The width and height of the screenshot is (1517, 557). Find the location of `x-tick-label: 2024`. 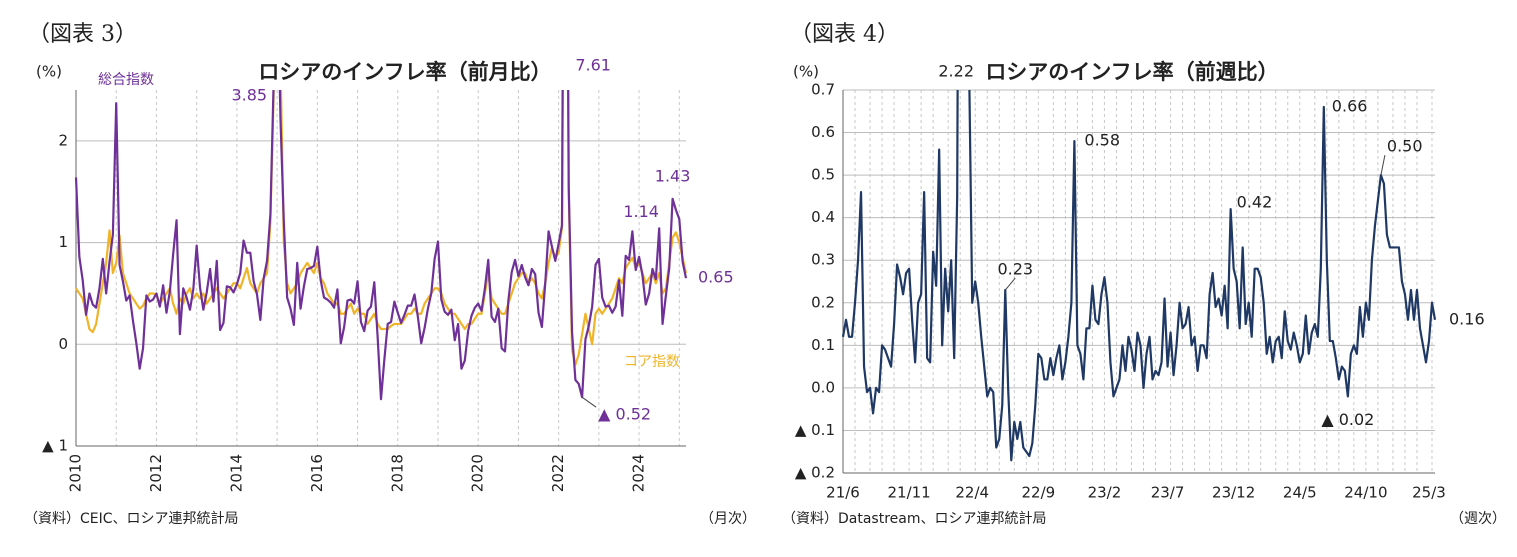

x-tick-label: 2024 is located at coordinates (639, 473).